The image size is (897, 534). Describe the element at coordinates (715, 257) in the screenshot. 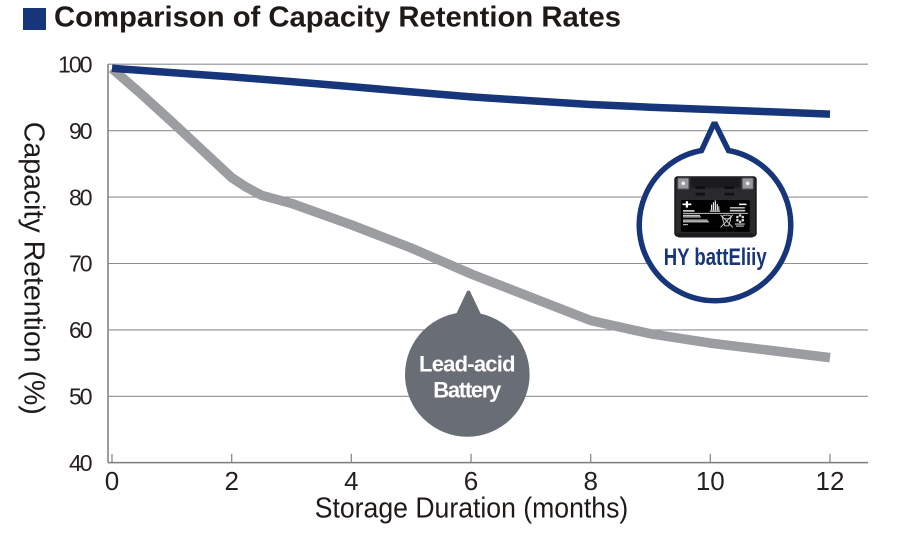

I see `svg-text: HY battEliiy` at that location.